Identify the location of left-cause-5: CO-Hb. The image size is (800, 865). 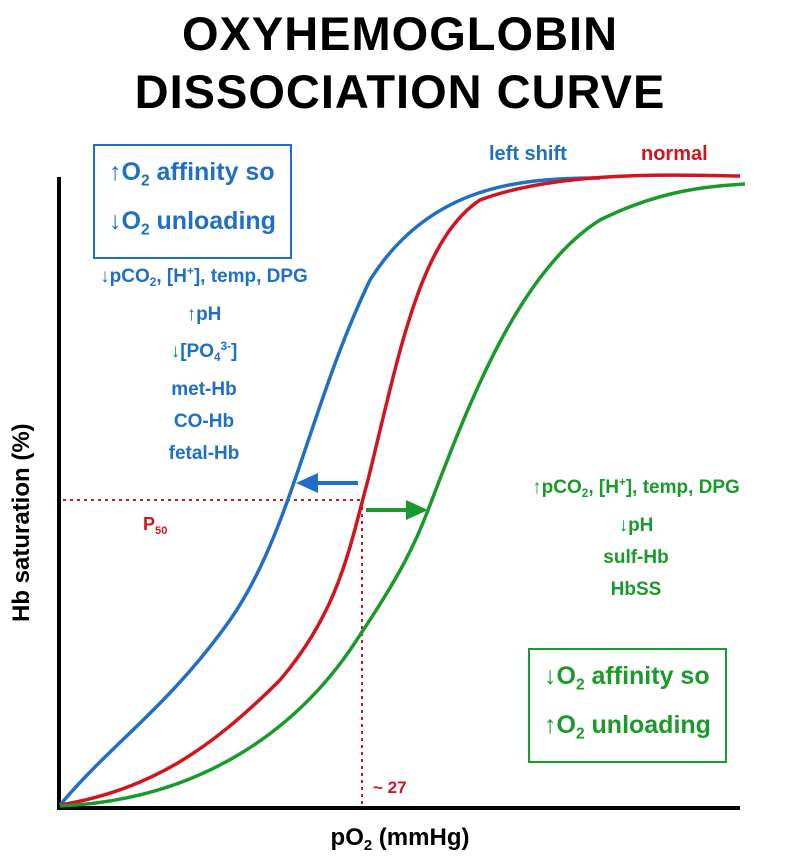
(204, 422).